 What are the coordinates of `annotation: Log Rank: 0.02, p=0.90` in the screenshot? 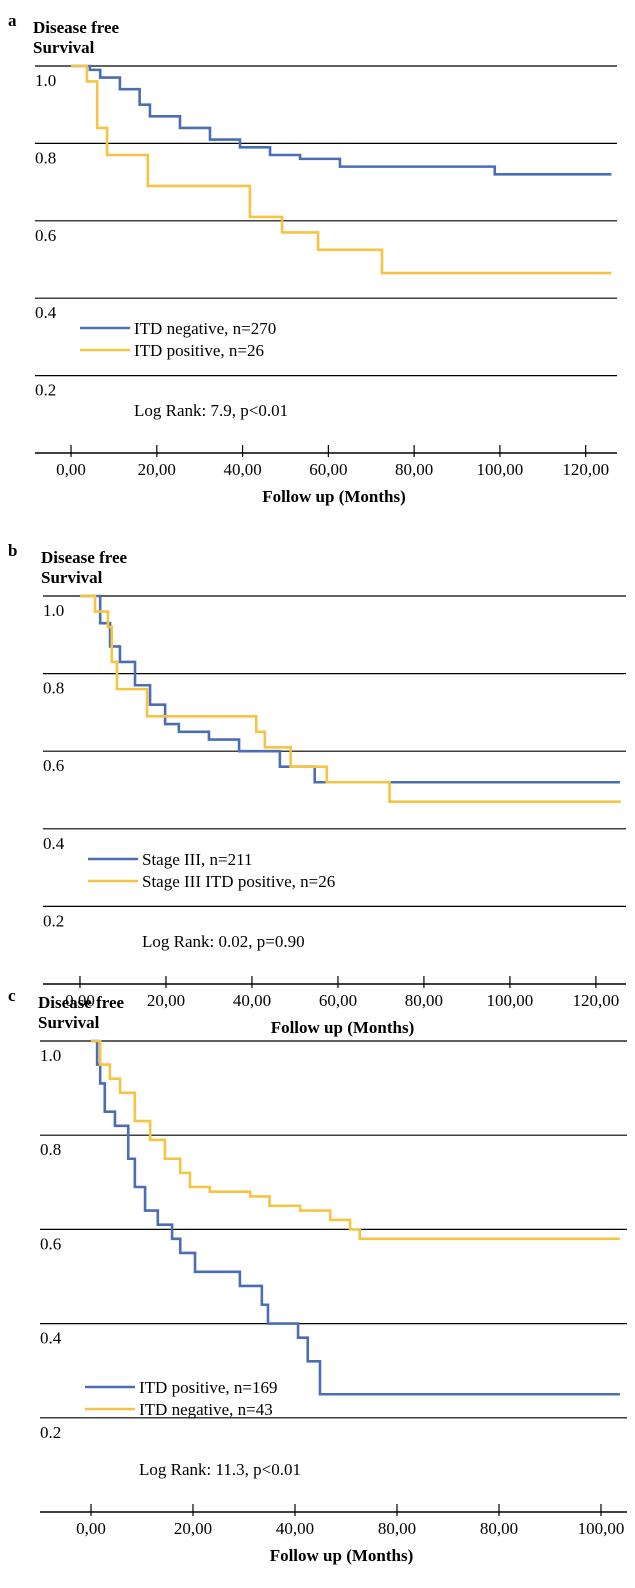 It's located at (223, 941).